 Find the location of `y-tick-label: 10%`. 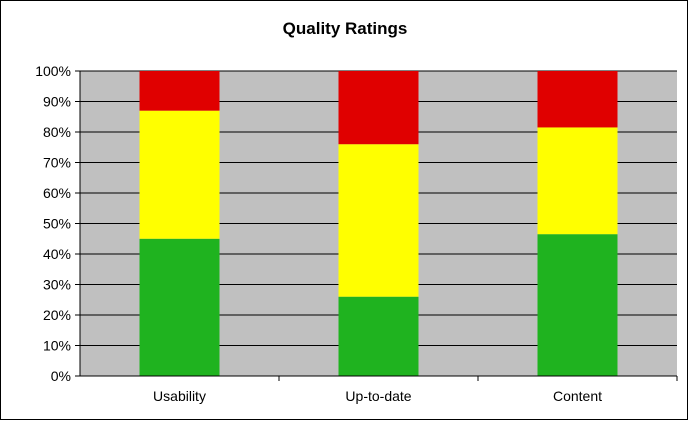

y-tick-label: 10% is located at coordinates (57, 346).